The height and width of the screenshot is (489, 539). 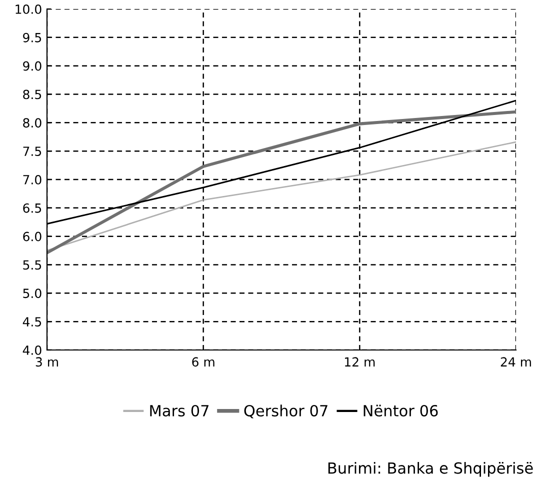 I want to click on y-tick-label: 6.5, so click(x=32, y=208).